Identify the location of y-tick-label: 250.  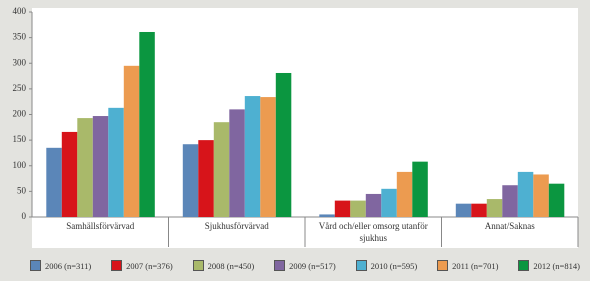
(20, 88).